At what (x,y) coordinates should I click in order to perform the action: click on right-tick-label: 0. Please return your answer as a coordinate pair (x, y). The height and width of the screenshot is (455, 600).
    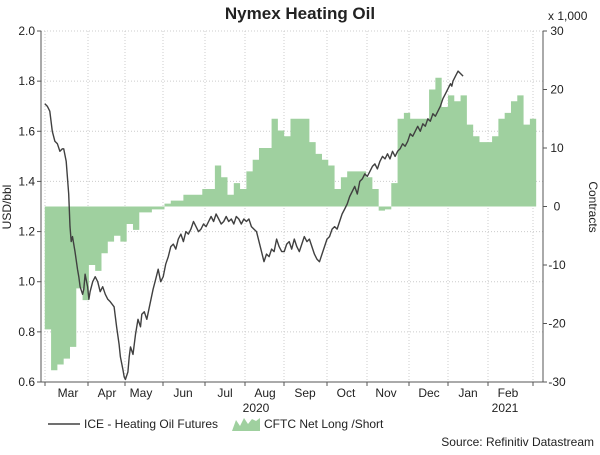
    Looking at the image, I should click on (557, 207).